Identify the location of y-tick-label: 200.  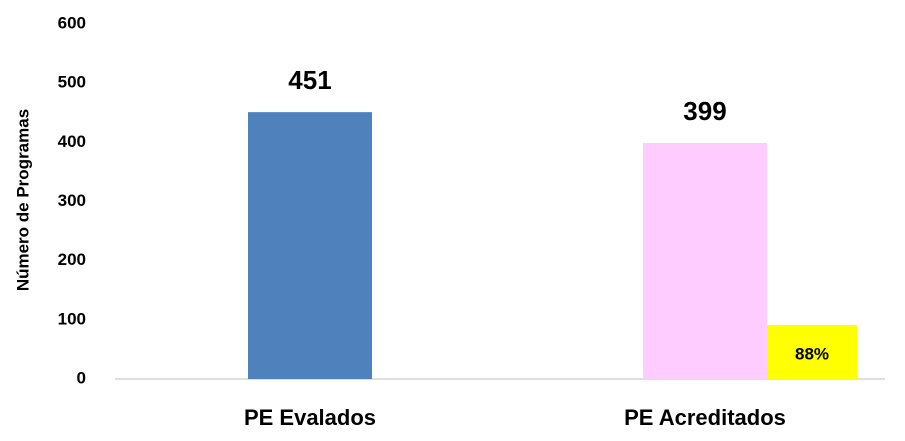
(72, 259).